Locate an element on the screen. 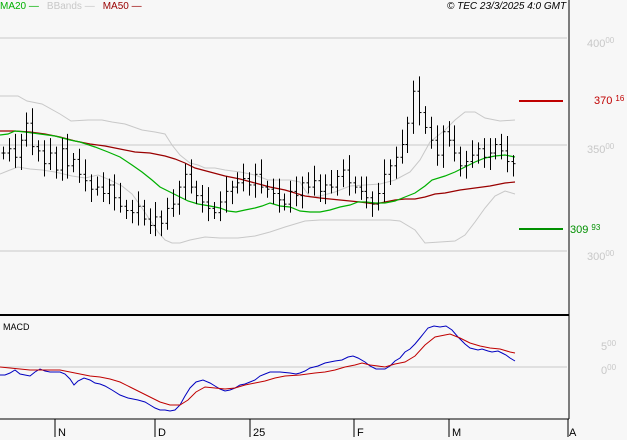 This screenshot has width=627, height=440. macd-y-label-0: 000 is located at coordinates (609, 370).